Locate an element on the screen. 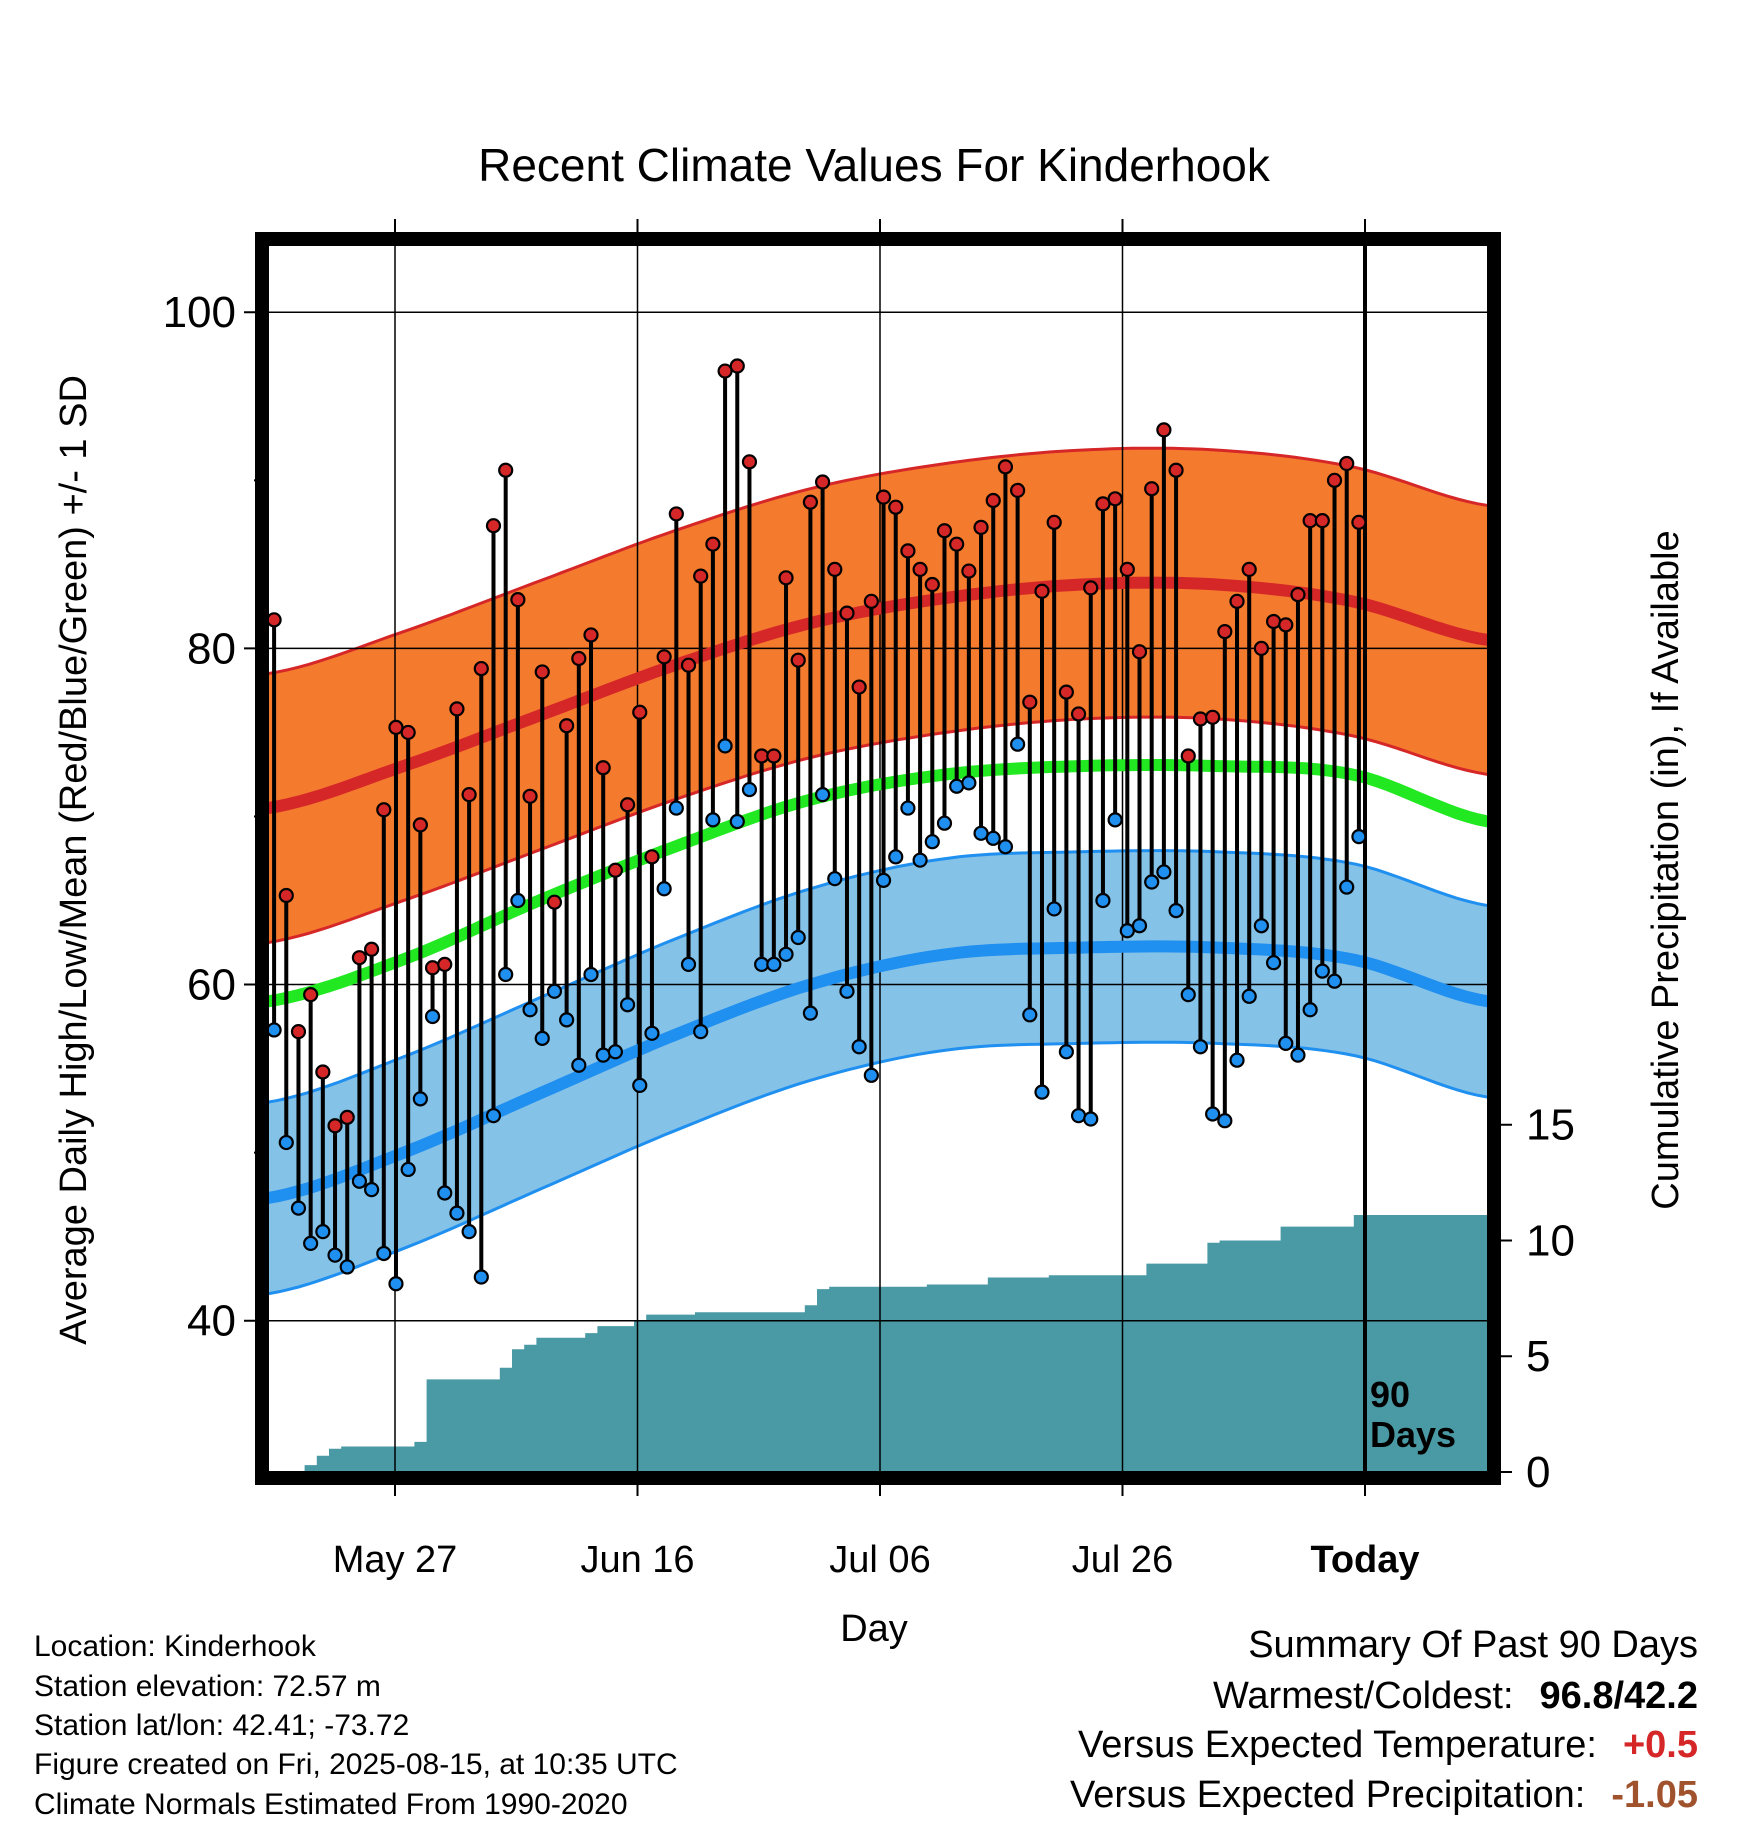 The height and width of the screenshot is (1828, 1748). x-tick-label-2: Jul 06 is located at coordinates (879, 1560).